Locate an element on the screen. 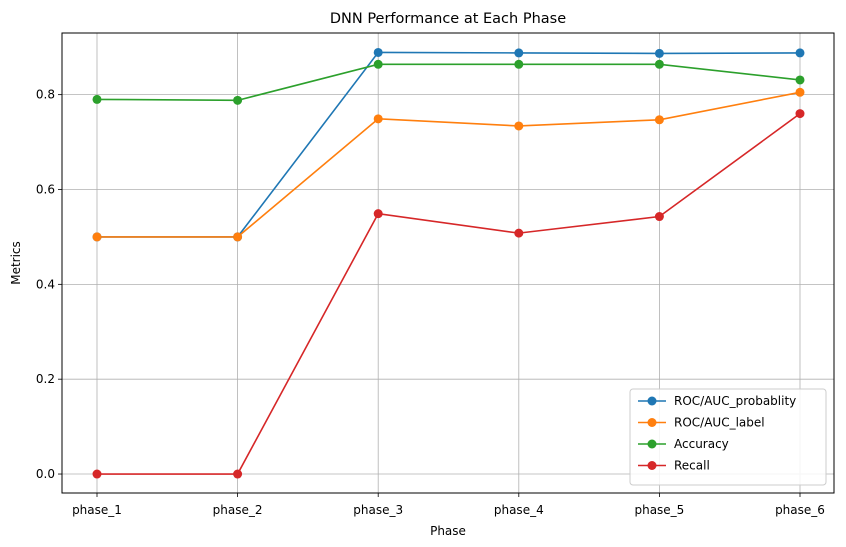 The image size is (846, 547). y-axis-ticks: 0.0 0.2 0.4 0.6 0.8 is located at coordinates (49, 284).